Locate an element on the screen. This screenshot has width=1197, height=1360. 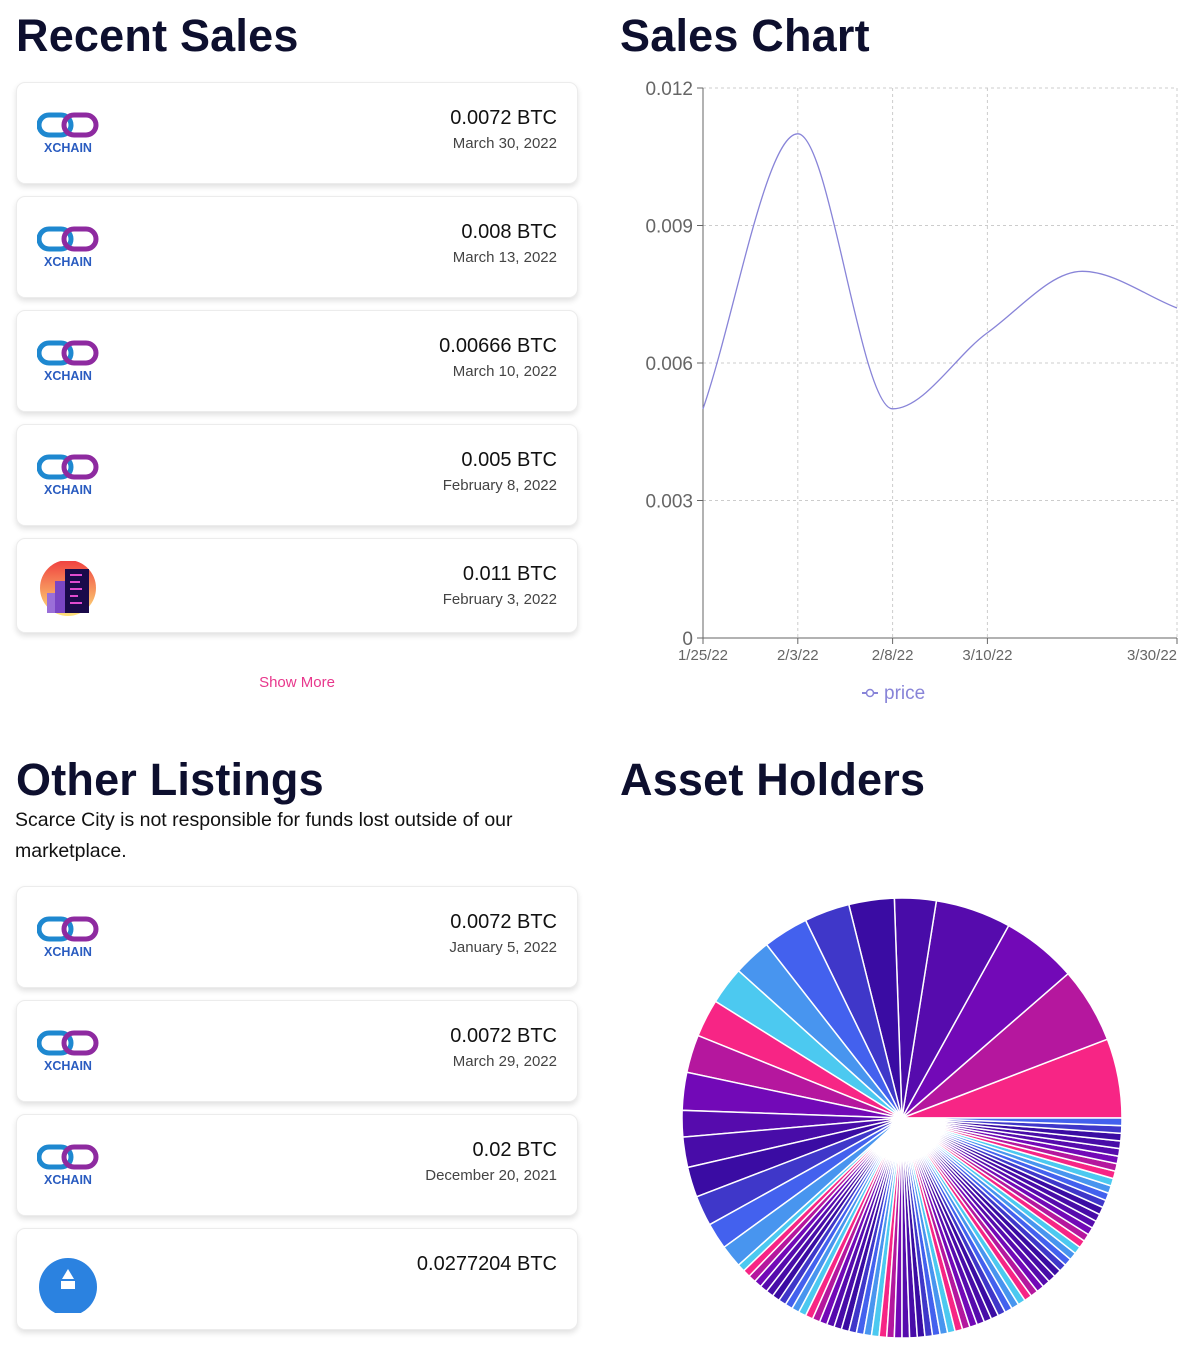
listing-card: XCHAIN 0.0072 BTC March 30, 2022 is located at coordinates (297, 133).